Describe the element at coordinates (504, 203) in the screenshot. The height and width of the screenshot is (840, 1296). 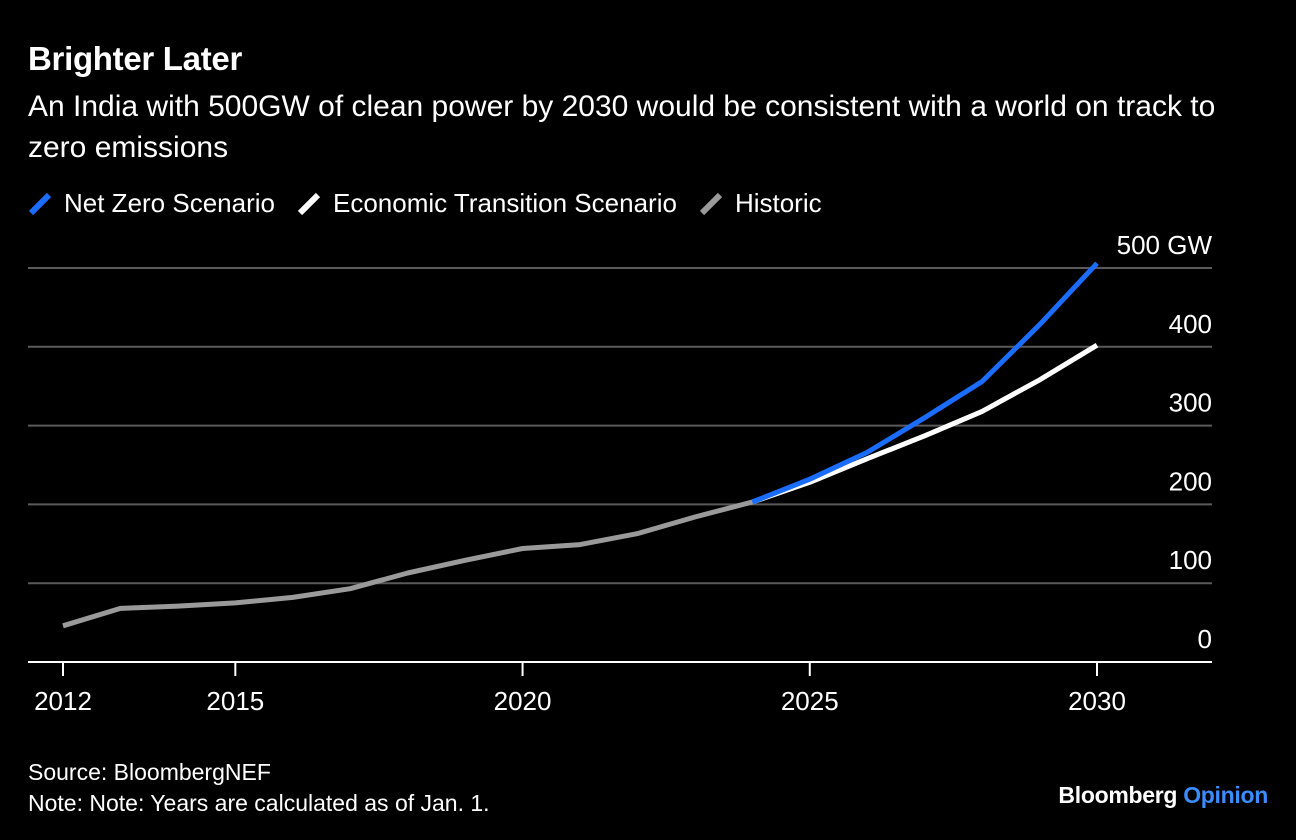
I see `legend-label-economic-transition: Economic Transition Scenario` at that location.